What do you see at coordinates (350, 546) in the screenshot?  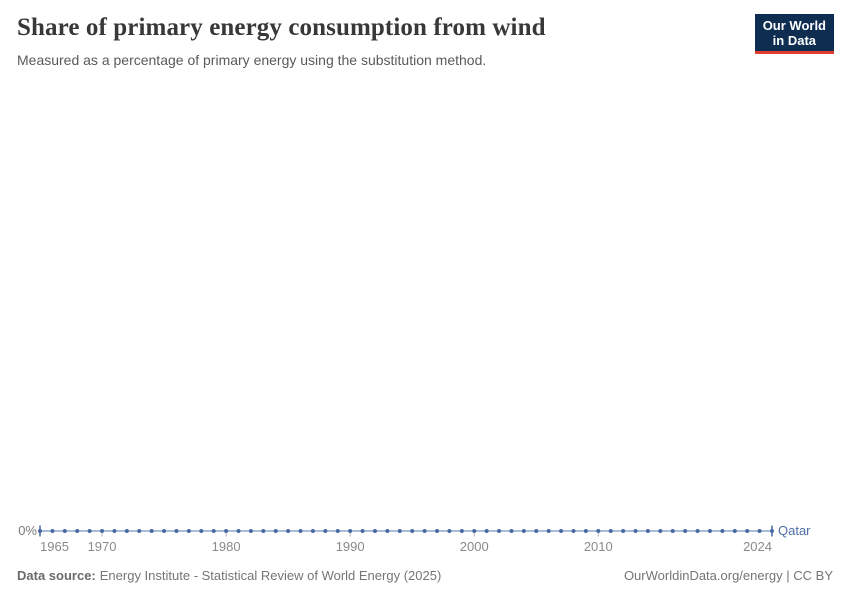 I see `x-axis-label: 1990` at bounding box center [350, 546].